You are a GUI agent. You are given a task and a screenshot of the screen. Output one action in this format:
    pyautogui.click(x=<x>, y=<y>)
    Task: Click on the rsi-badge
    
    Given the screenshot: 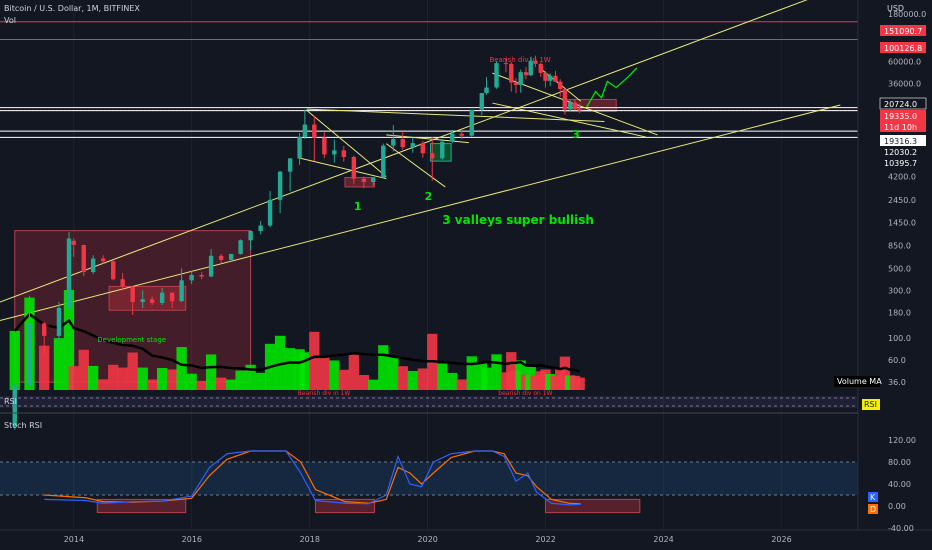 What is the action you would take?
    pyautogui.click(x=871, y=404)
    